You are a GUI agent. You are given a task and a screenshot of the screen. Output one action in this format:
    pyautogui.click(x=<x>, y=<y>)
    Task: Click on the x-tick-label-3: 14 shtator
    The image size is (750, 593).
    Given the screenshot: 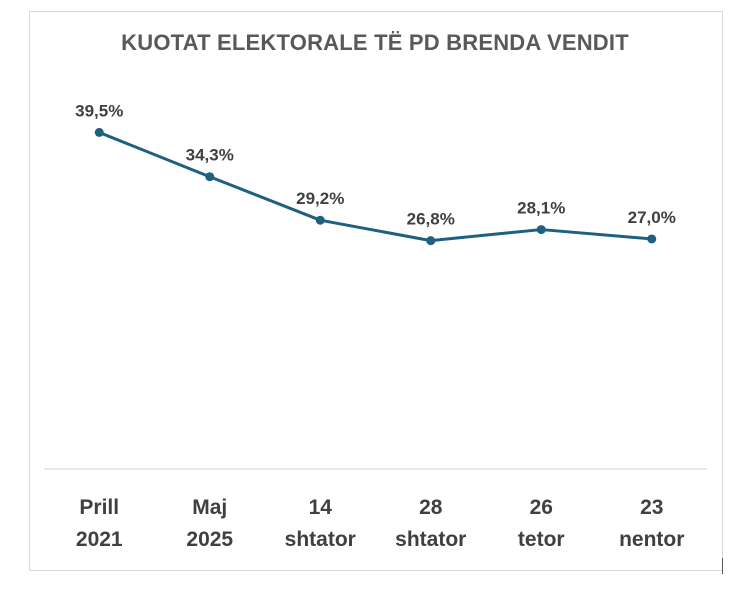 What is the action you would take?
    pyautogui.click(x=320, y=523)
    